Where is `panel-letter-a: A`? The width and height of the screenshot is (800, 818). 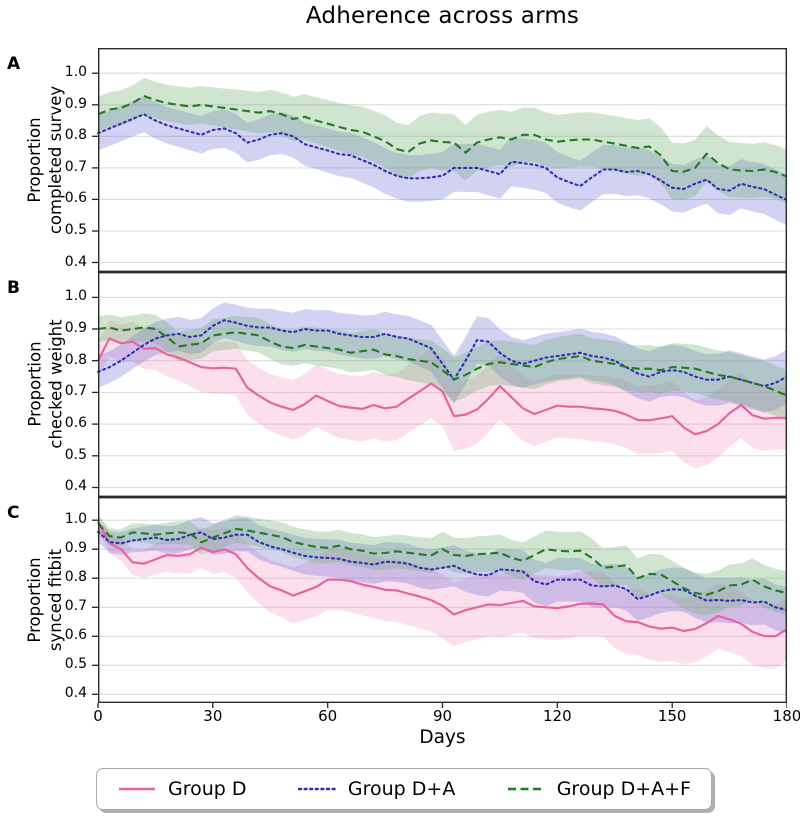
panel-letter-a: A is located at coordinates (14, 64).